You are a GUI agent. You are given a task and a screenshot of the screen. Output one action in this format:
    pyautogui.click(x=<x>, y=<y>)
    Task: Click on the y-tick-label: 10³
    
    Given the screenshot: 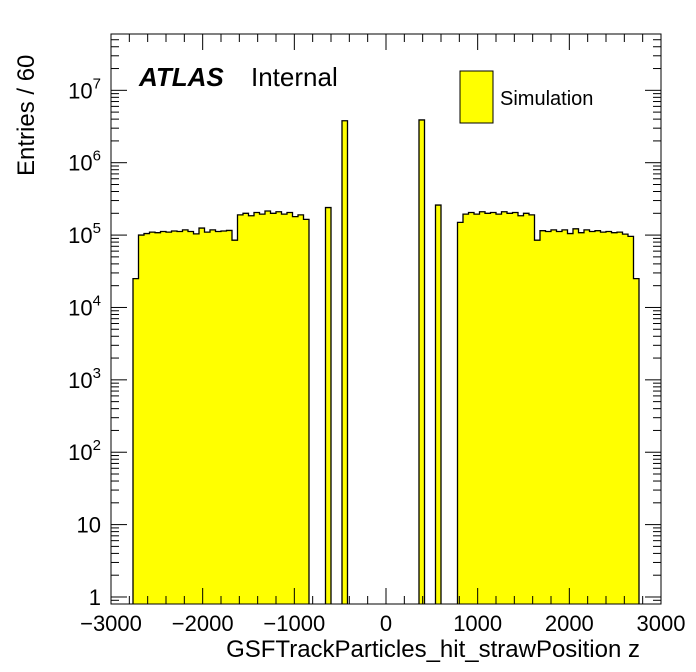 What is the action you would take?
    pyautogui.click(x=84, y=379)
    